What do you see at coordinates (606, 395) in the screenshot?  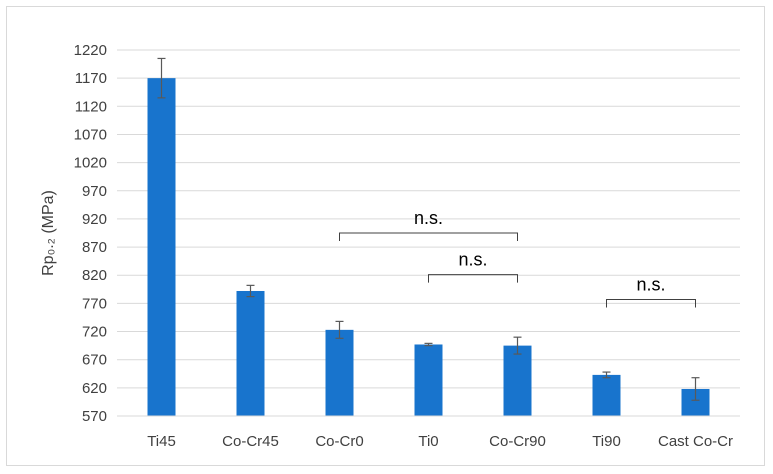 I see `bar-ti90` at bounding box center [606, 395].